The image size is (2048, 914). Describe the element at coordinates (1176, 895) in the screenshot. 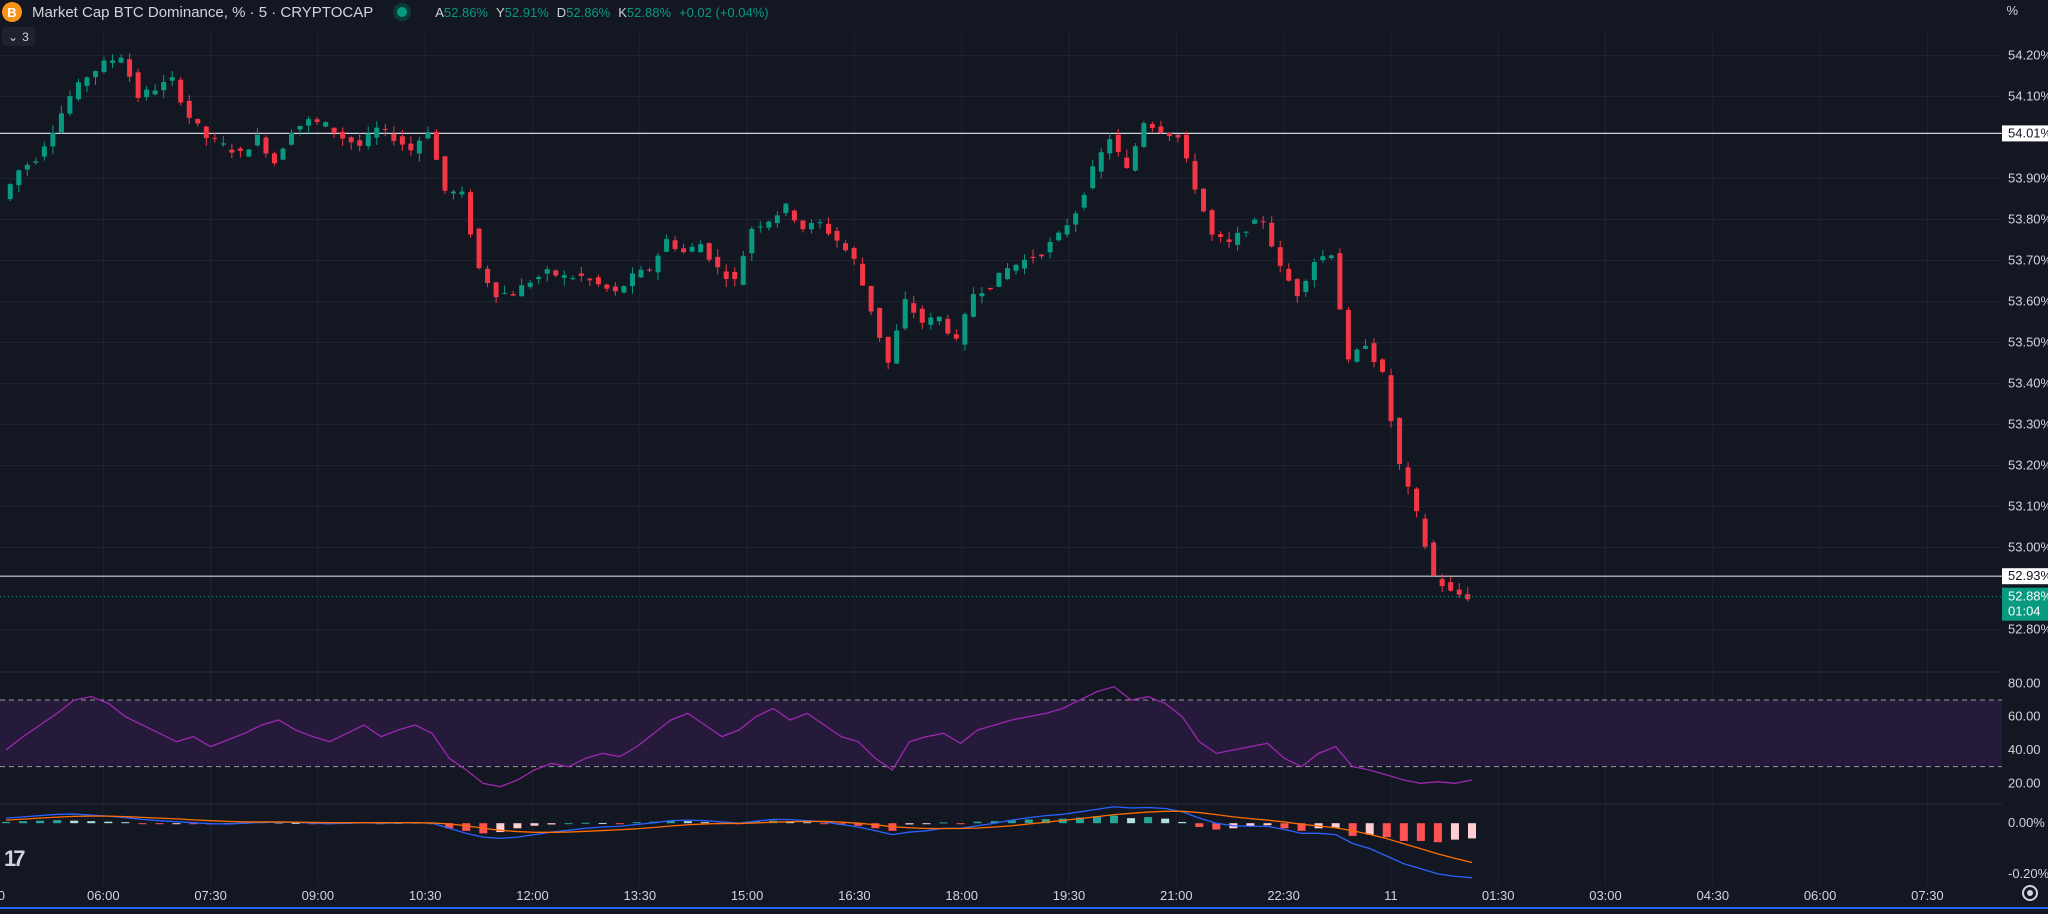

I see `x-axis-tick-label: 21:00` at that location.